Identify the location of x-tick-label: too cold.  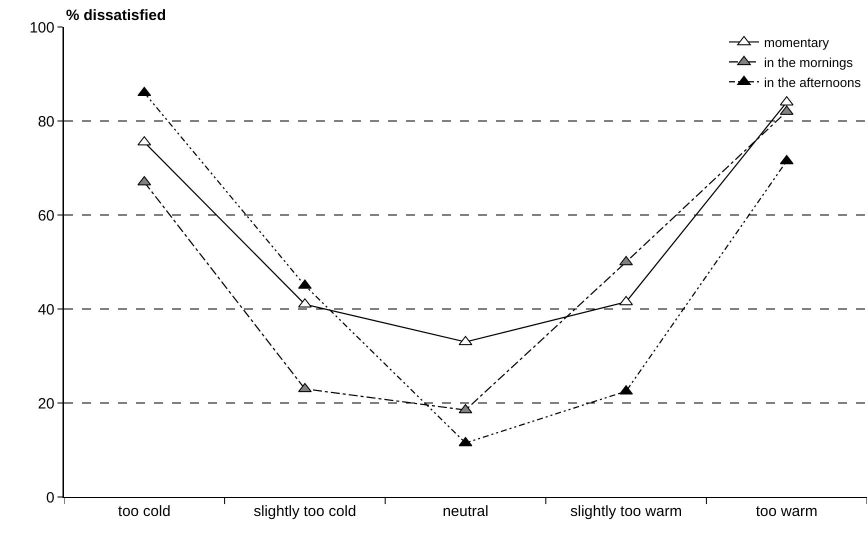
(144, 511).